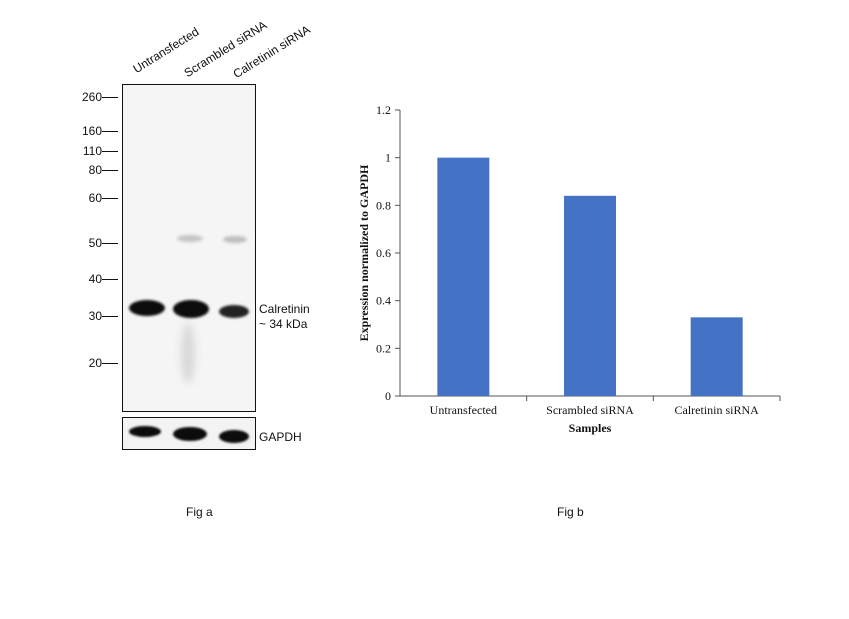 This screenshot has width=849, height=619. I want to click on calretinin-band-scrambled, so click(191, 309).